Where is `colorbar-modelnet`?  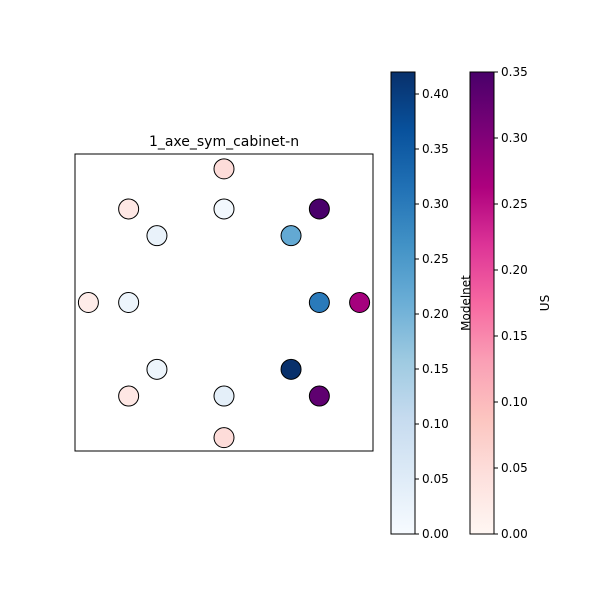
colorbar-modelnet is located at coordinates (403, 303).